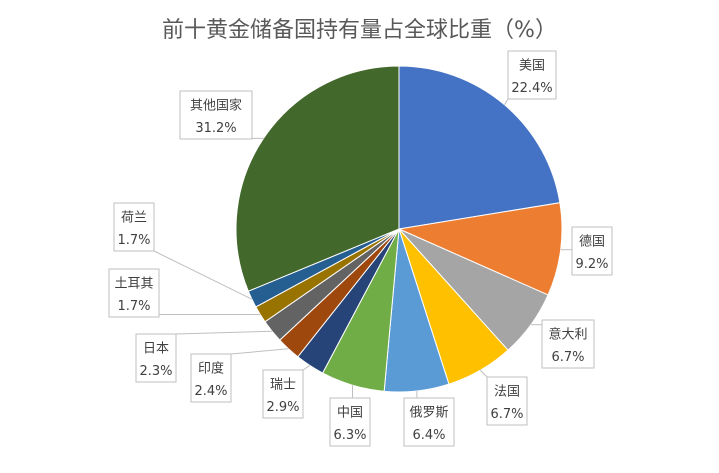 The width and height of the screenshot is (719, 473). I want to click on data-label-value: 9.2%, so click(591, 264).